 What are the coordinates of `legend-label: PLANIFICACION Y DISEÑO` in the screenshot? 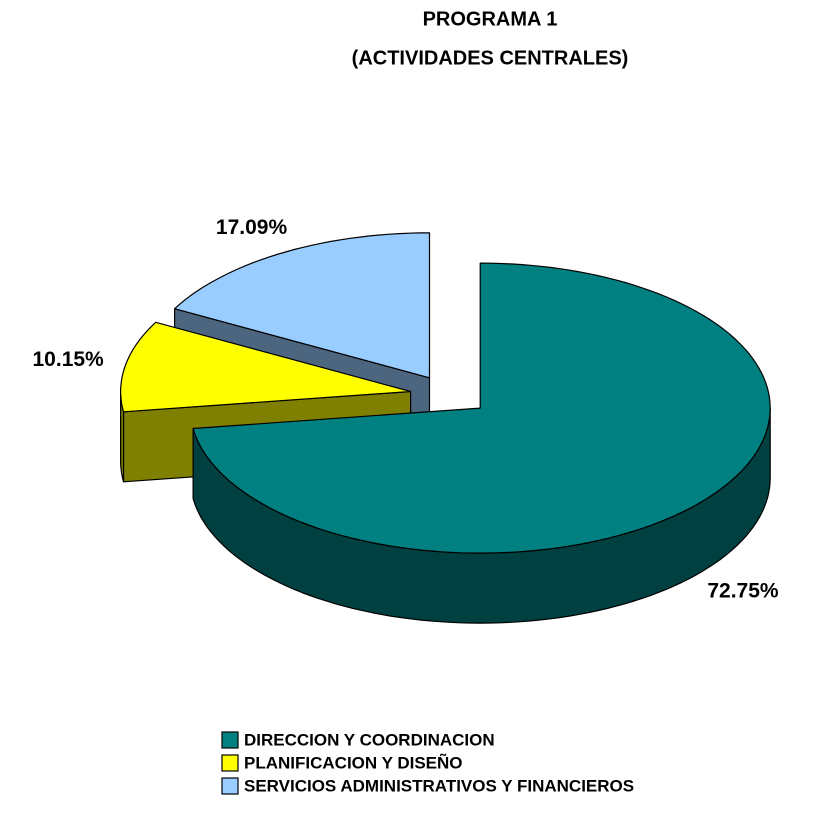 It's located at (353, 762).